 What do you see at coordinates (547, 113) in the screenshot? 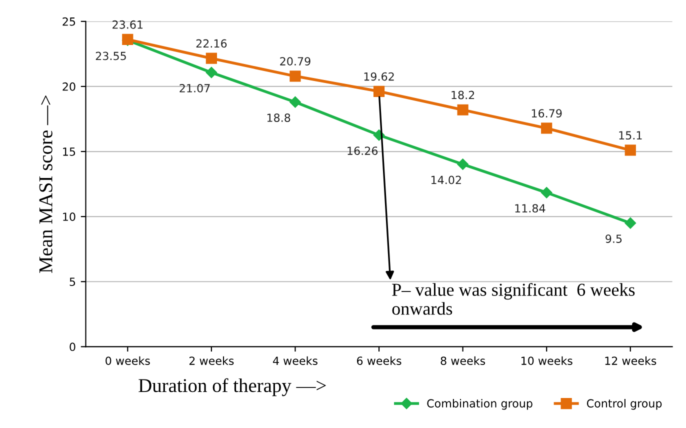
I see `data-label: 16.79` at bounding box center [547, 113].